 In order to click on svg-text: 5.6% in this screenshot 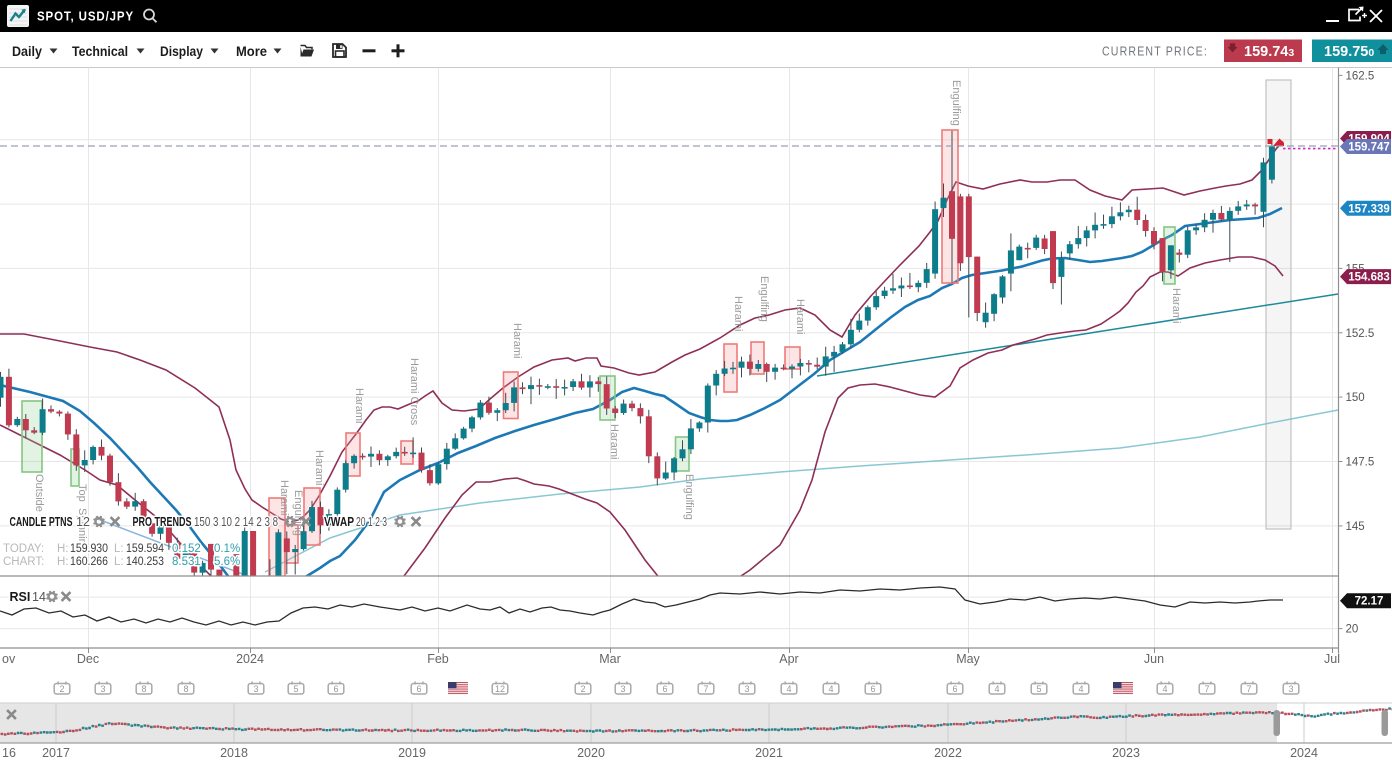, I will do `click(227, 562)`.